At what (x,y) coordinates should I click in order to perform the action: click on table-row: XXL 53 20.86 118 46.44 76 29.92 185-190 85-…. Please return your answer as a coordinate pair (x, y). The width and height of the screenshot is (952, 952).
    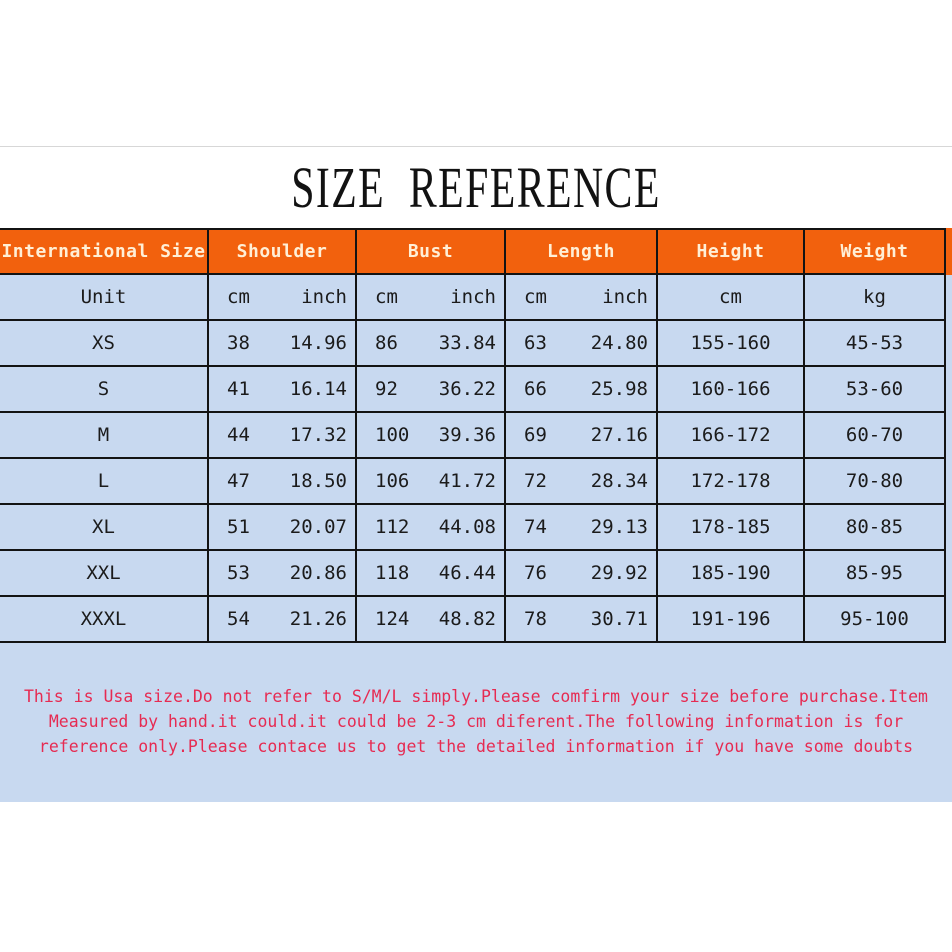
    Looking at the image, I should click on (473, 573).